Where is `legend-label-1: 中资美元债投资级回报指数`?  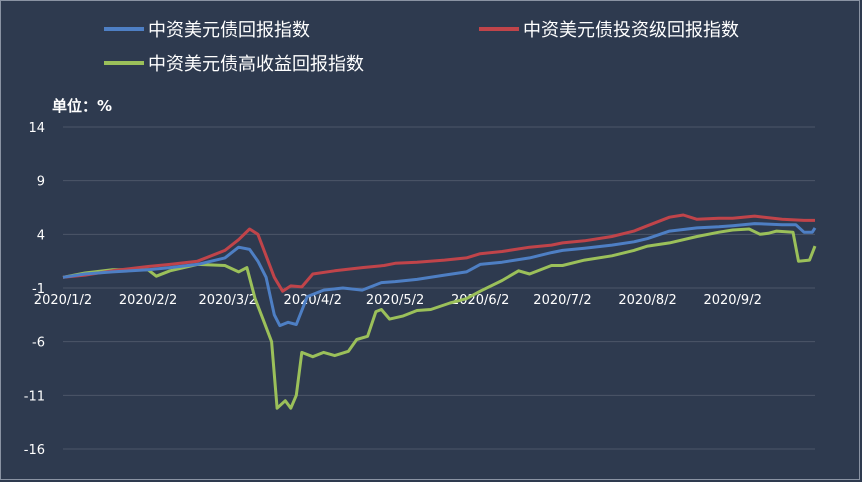
legend-label-1: 中资美元债投资级回报指数 is located at coordinates (631, 30).